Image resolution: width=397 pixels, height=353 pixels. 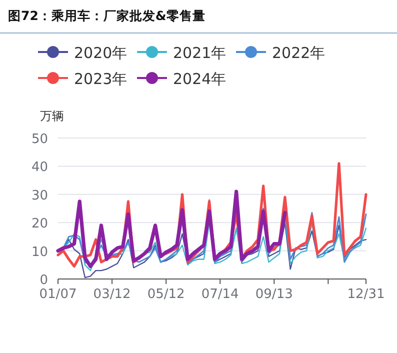 I want to click on y-tick-label: 20, so click(x=39, y=224).